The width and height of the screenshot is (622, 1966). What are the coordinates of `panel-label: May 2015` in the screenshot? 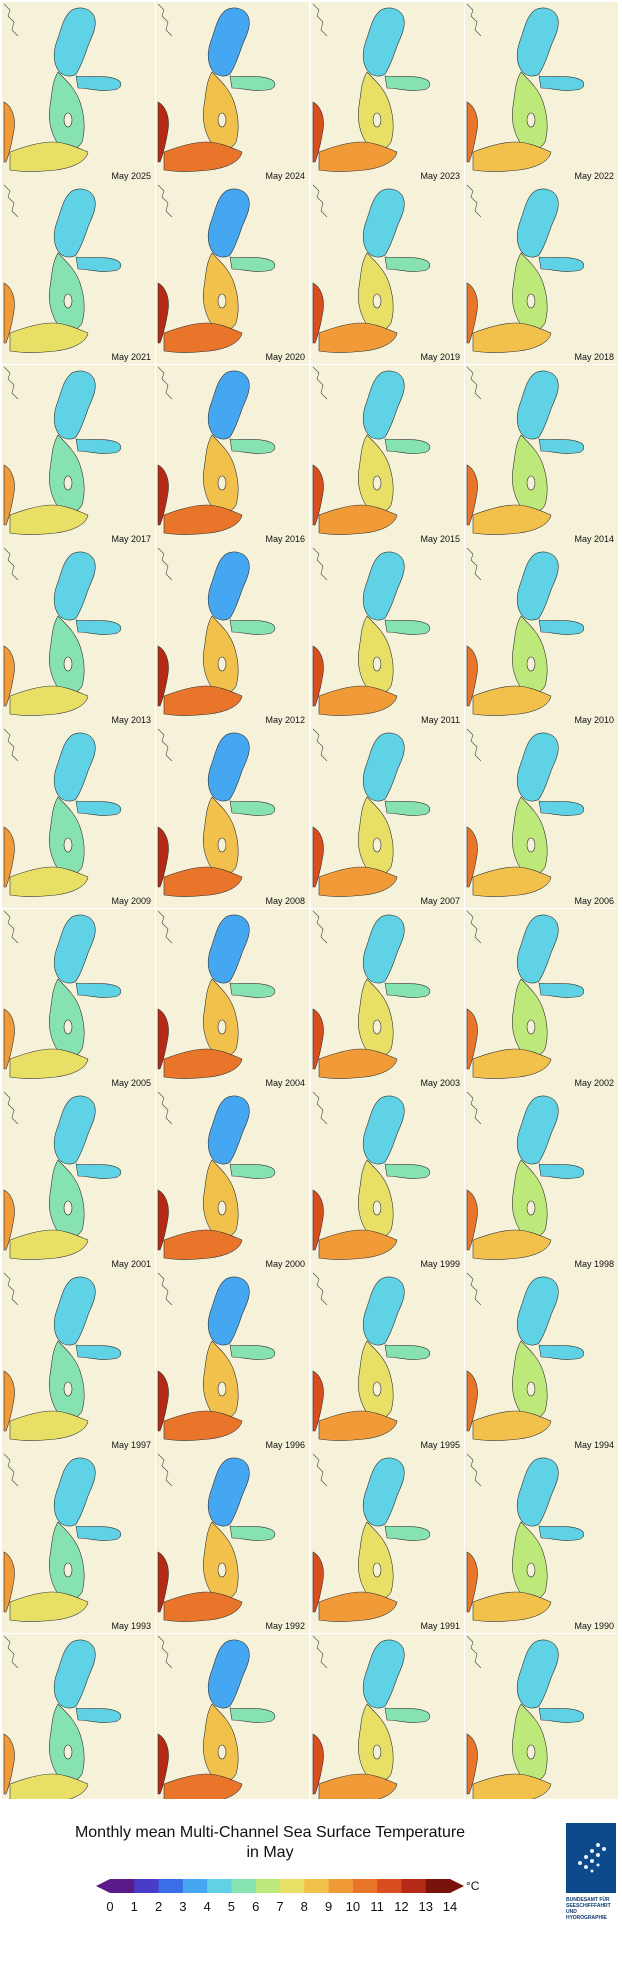 It's located at (440, 539).